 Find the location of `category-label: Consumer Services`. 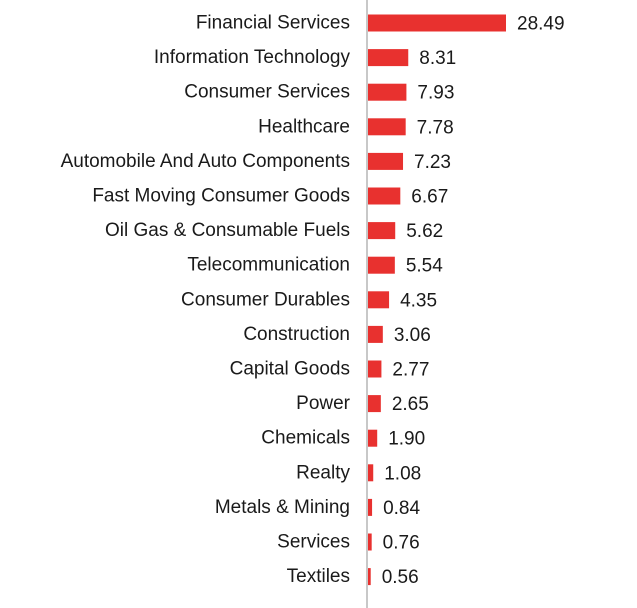

category-label: Consumer Services is located at coordinates (267, 92).